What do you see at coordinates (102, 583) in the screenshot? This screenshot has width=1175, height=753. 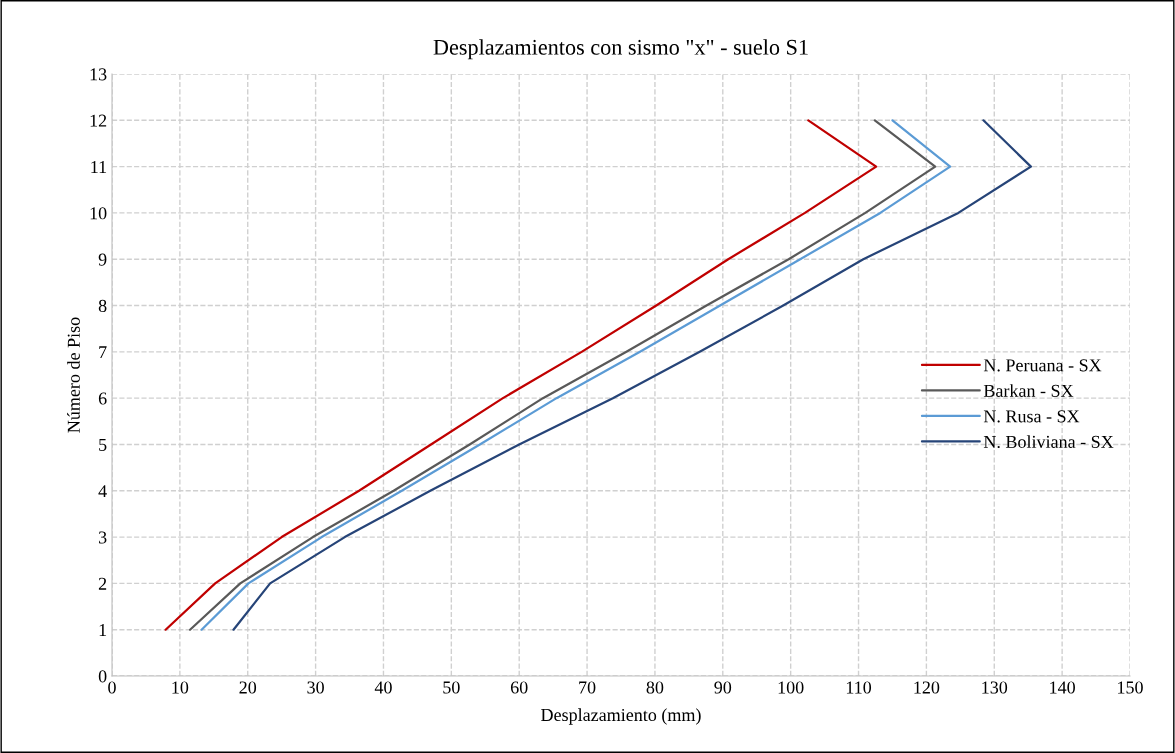 I see `y-tick-label: 2` at bounding box center [102, 583].